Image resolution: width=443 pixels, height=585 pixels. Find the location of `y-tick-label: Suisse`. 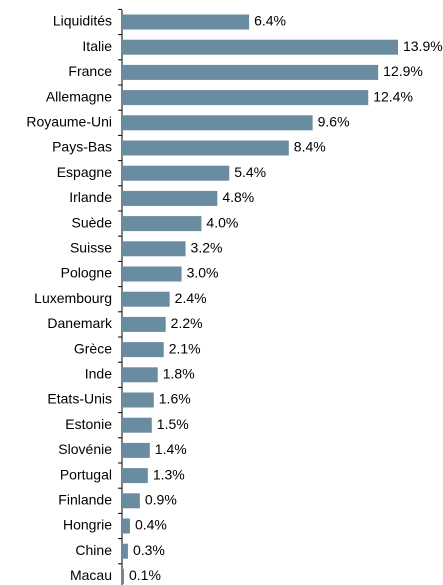

y-tick-label: Suisse is located at coordinates (91, 248).